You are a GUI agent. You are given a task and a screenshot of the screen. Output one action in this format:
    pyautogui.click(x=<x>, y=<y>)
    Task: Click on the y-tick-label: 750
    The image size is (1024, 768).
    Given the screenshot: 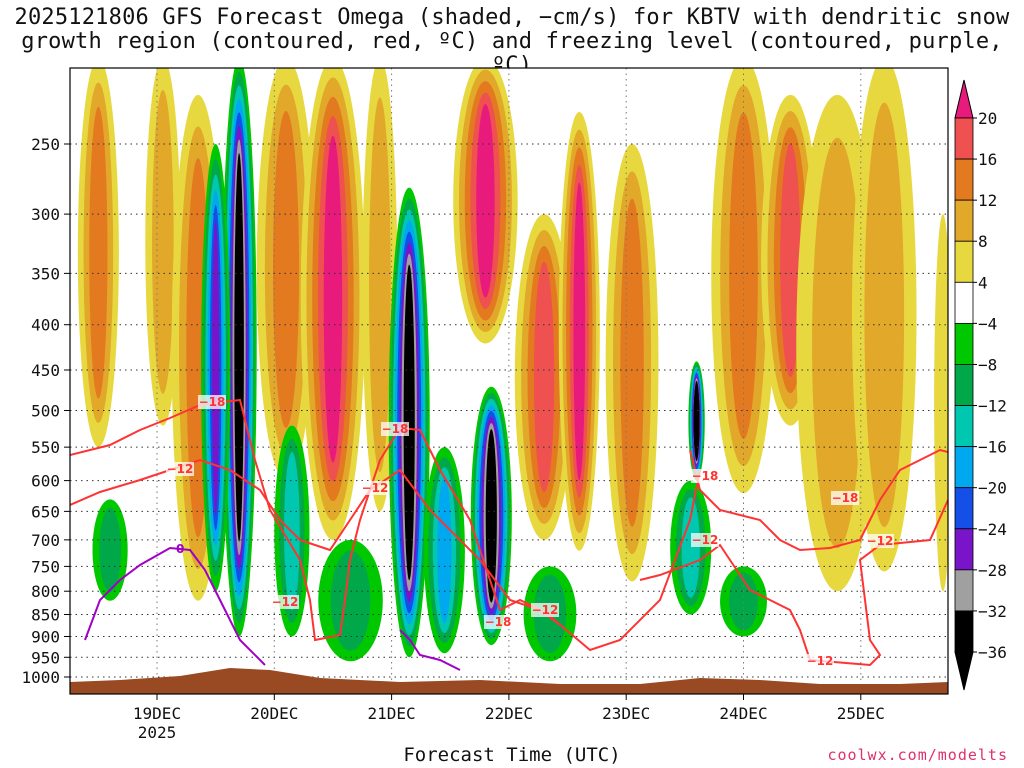 What is the action you would take?
    pyautogui.click(x=45, y=566)
    